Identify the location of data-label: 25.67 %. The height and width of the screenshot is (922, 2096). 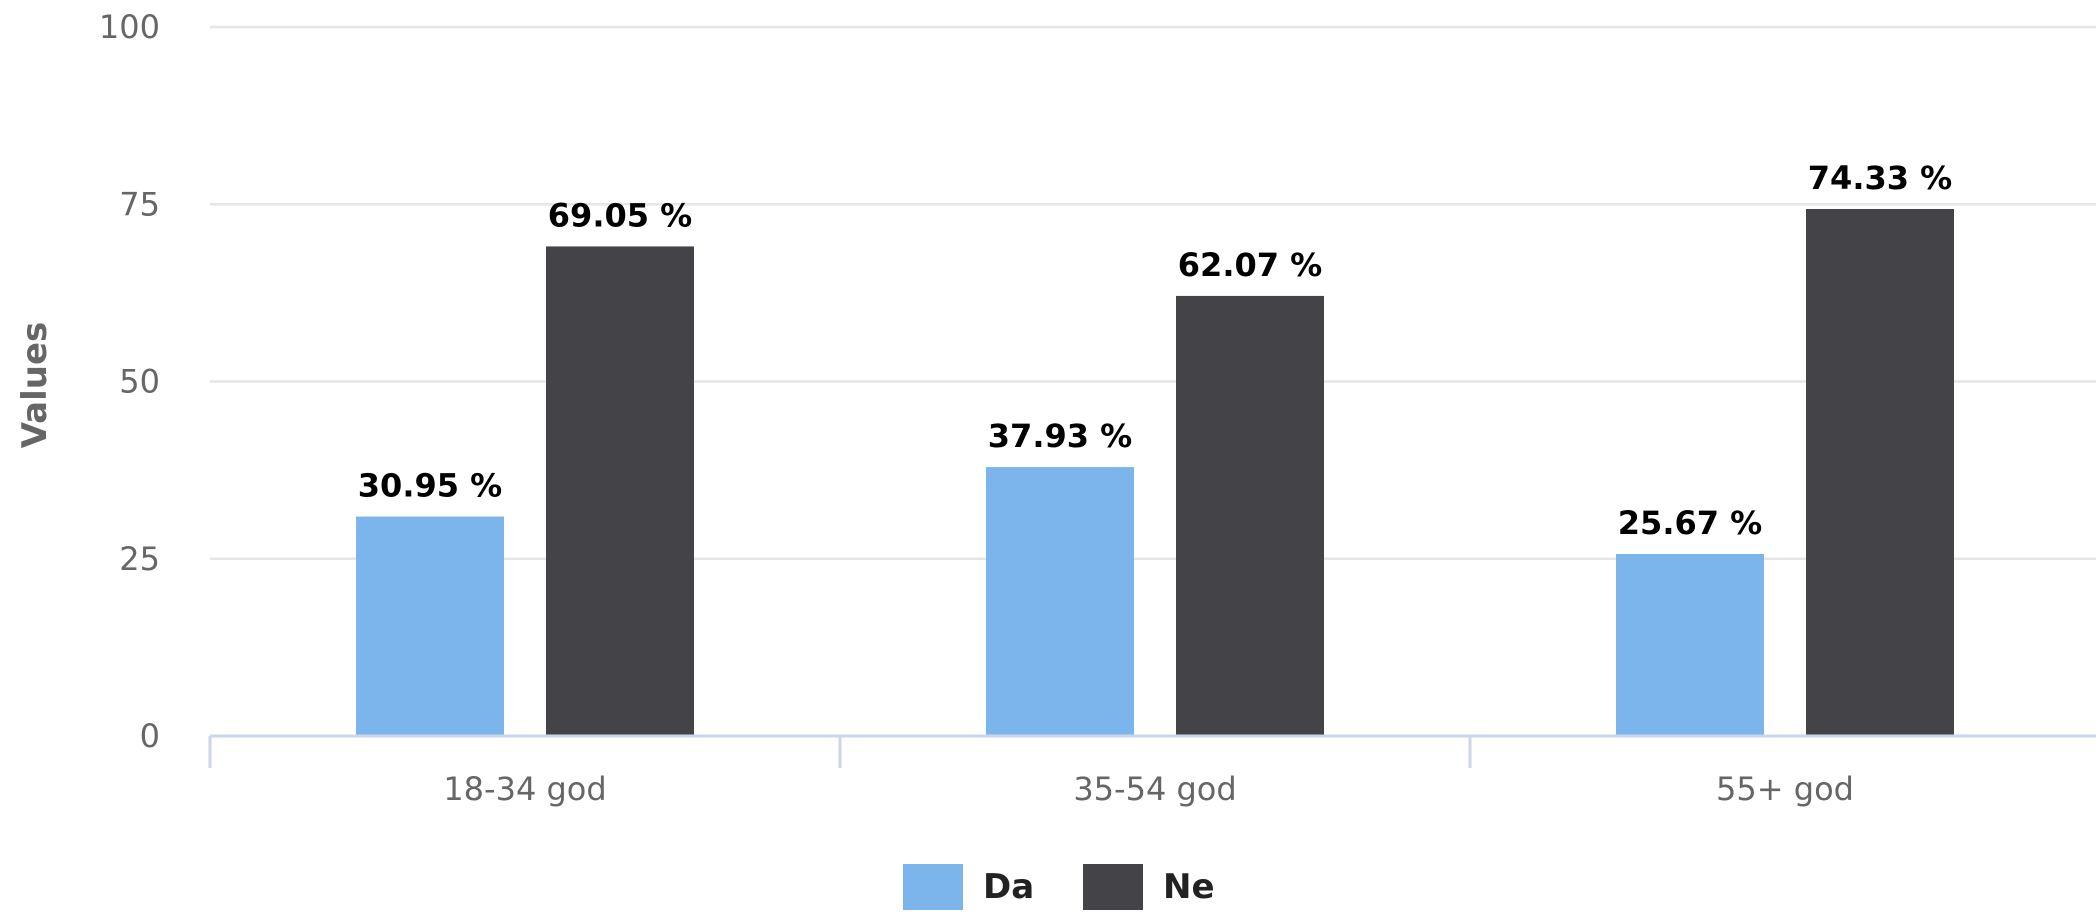
(1690, 523).